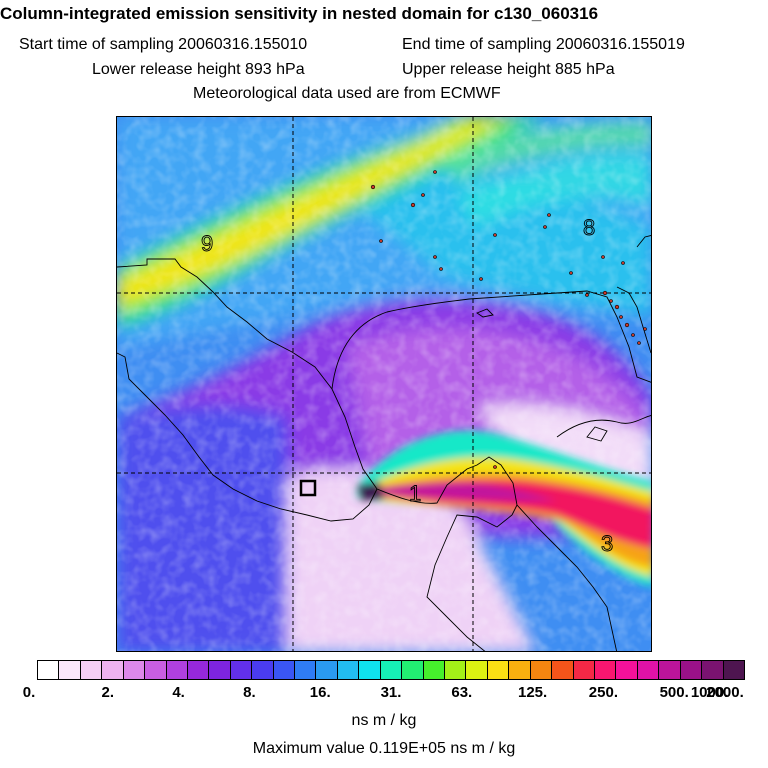  I want to click on high-sensitivity-plume, so click(504, 508).